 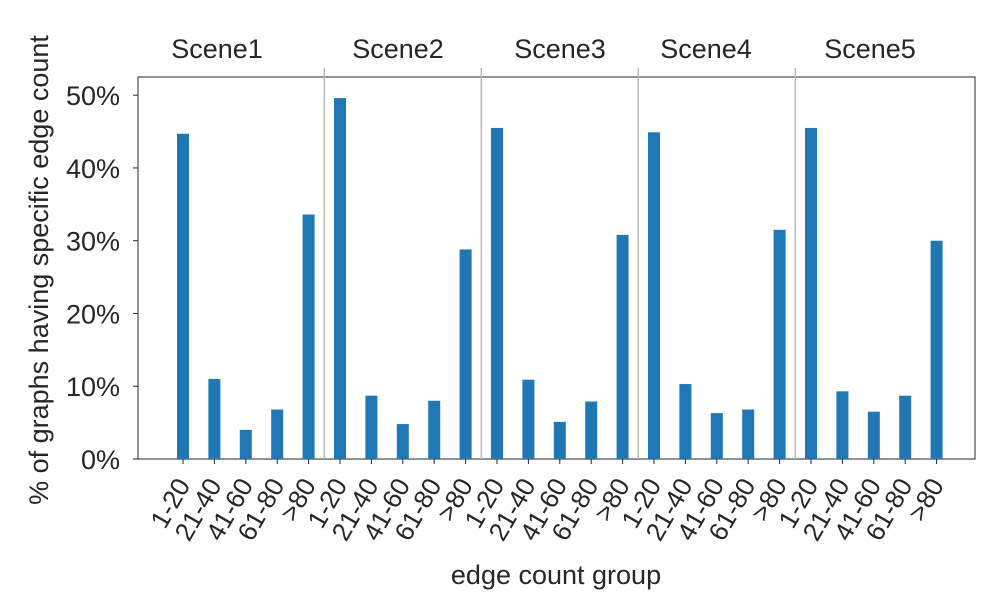 I want to click on x-tick-label: >80, so click(x=926, y=499).